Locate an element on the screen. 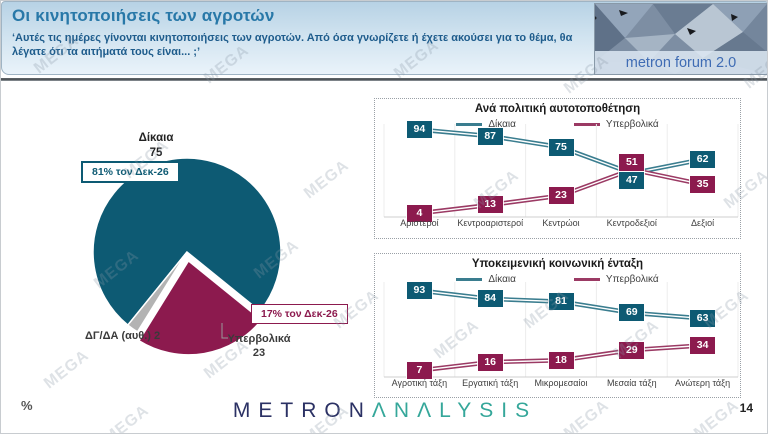 Image resolution: width=768 pixels, height=434 pixels. data-point-label: 94 is located at coordinates (419, 130).